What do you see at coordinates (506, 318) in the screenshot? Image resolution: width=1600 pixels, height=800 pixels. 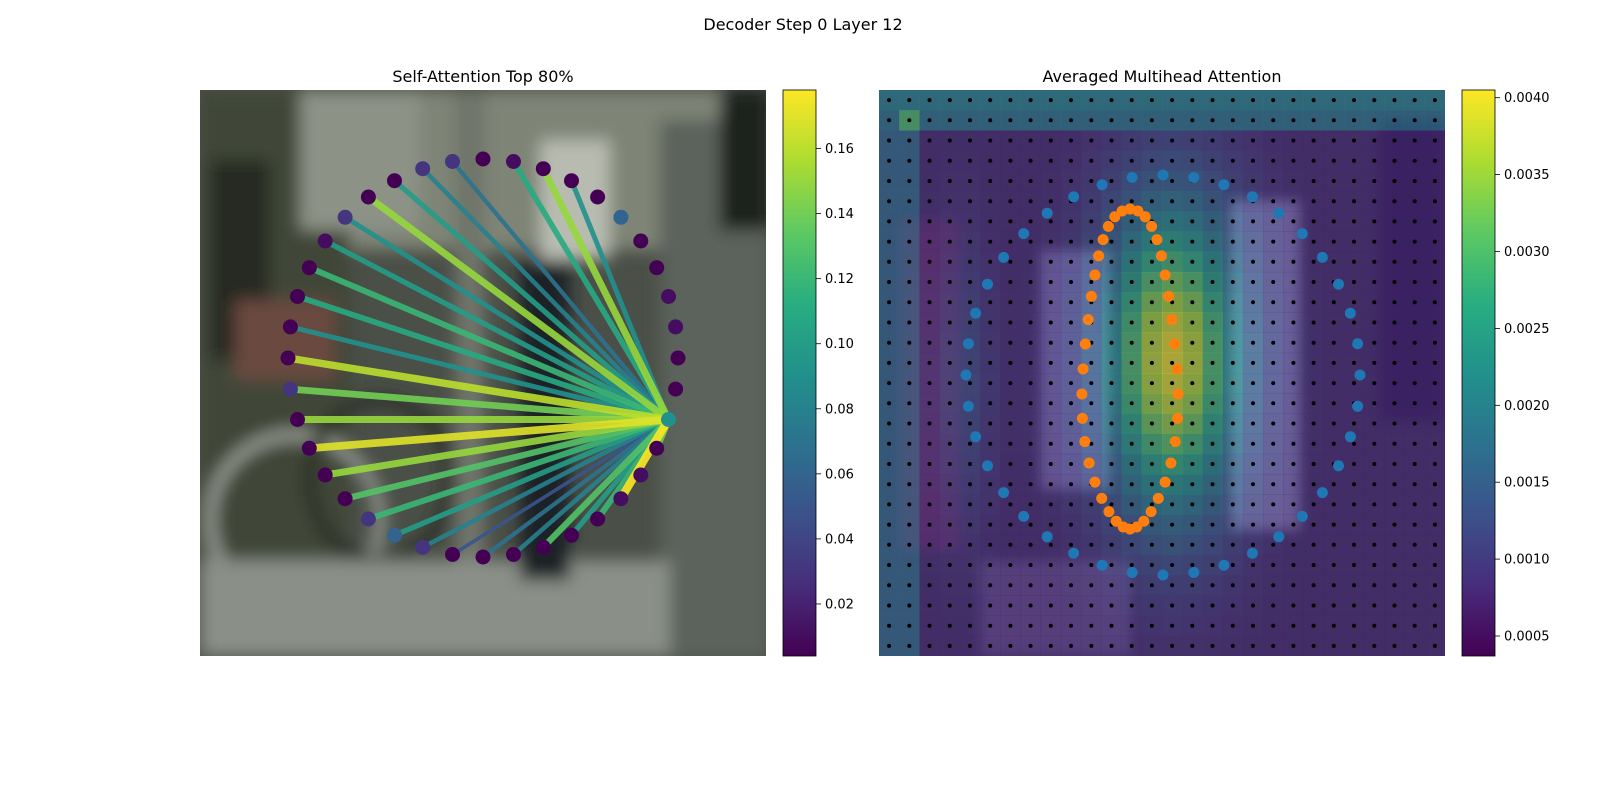 I see `attention-edge` at bounding box center [506, 318].